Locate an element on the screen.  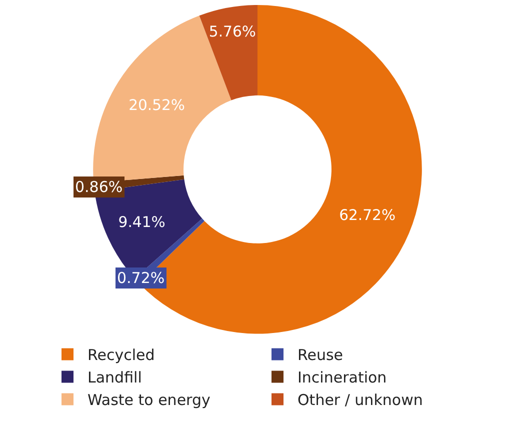
legend-label: Reuse is located at coordinates (321, 355).